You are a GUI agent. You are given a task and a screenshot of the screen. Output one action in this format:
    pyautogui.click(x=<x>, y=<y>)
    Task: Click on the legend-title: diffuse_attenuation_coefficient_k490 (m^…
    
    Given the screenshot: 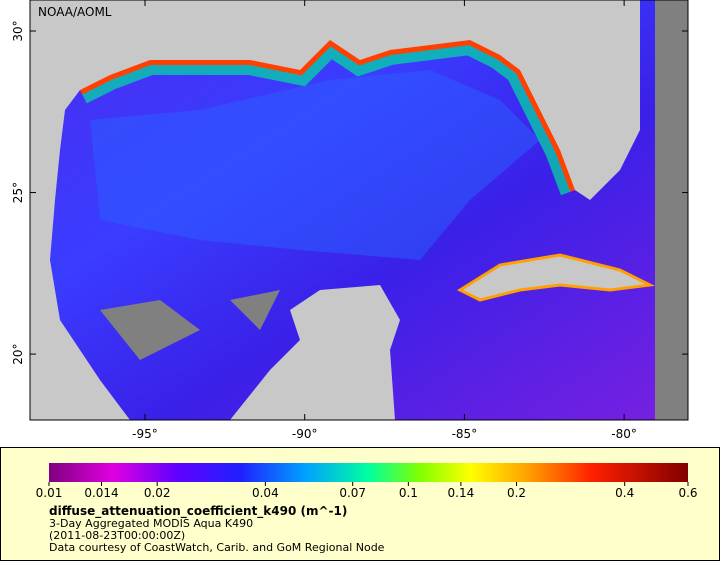 What is the action you would take?
    pyautogui.click(x=198, y=511)
    